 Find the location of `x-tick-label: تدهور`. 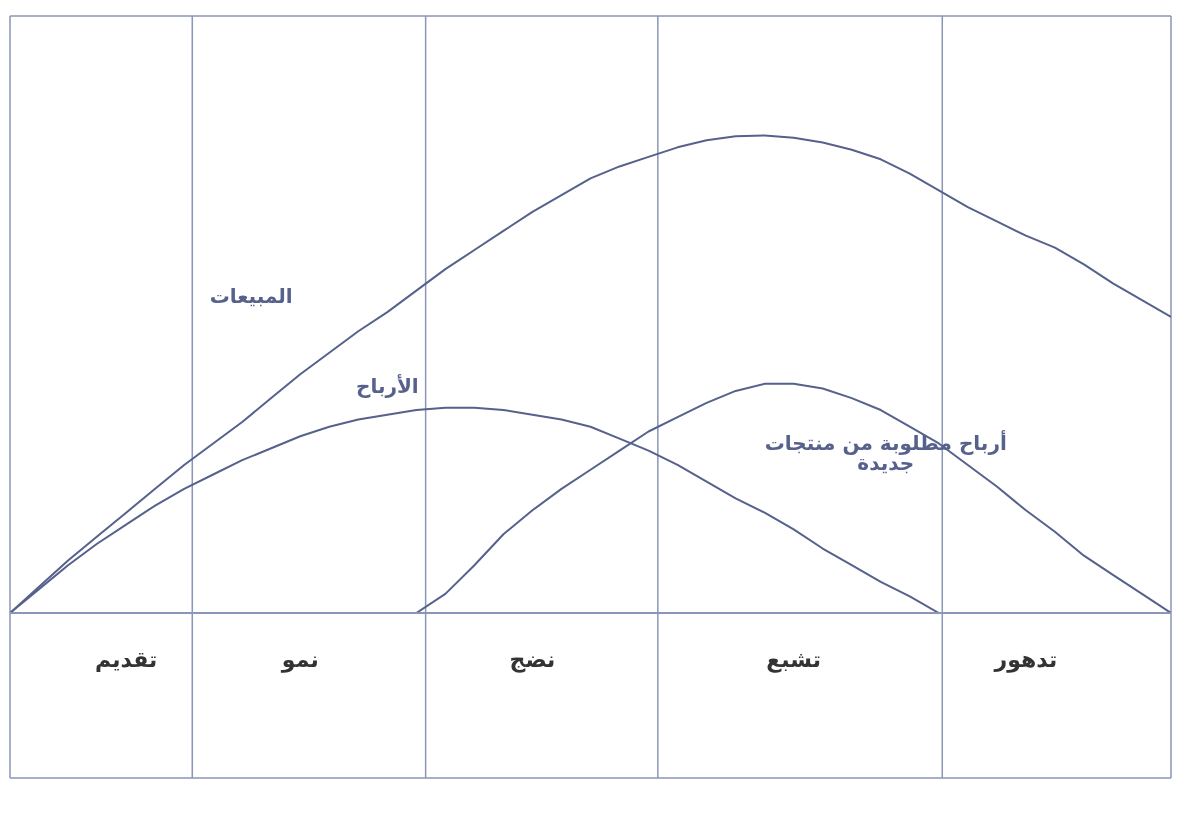

x-tick-label: تدهور is located at coordinates (1025, 659).